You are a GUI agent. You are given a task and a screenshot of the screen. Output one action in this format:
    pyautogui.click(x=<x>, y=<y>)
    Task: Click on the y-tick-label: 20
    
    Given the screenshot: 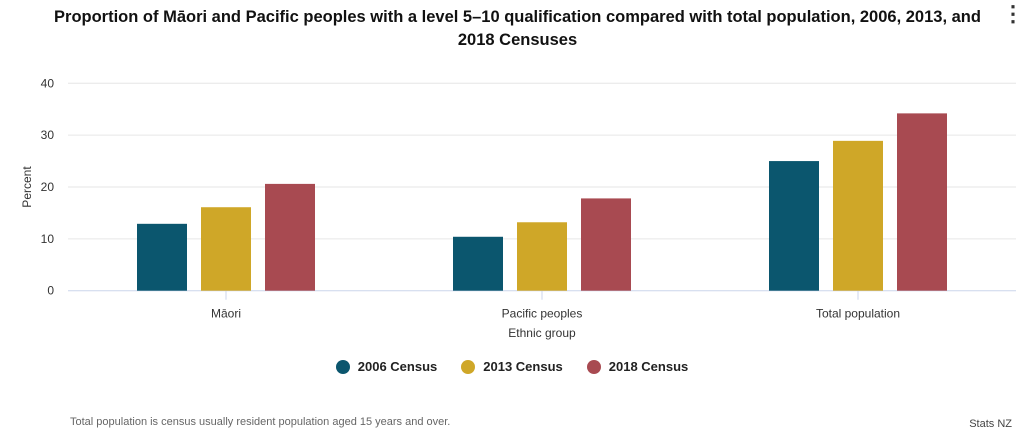 What is the action you would take?
    pyautogui.click(x=48, y=187)
    